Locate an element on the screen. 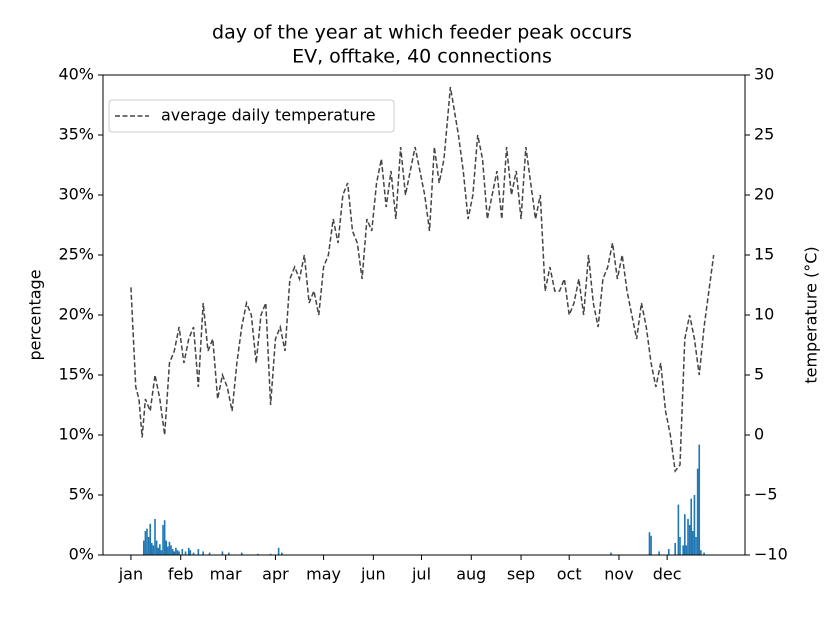  y2-tick-label: 5 is located at coordinates (759, 374).